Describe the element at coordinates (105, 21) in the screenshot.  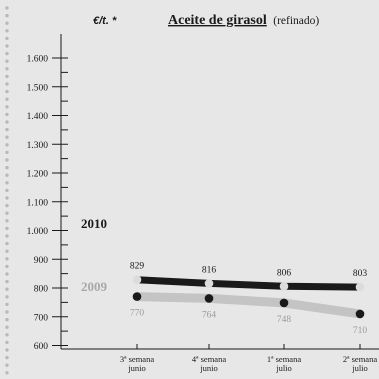
I see `unit-label: €/t. *` at that location.